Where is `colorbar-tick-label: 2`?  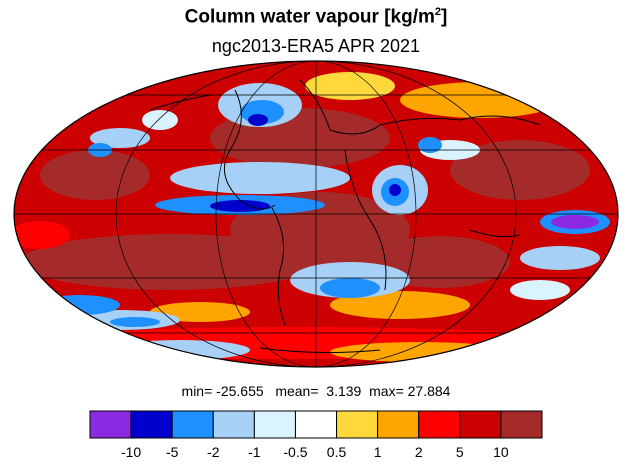 colorbar-tick-label: 2 is located at coordinates (418, 452).